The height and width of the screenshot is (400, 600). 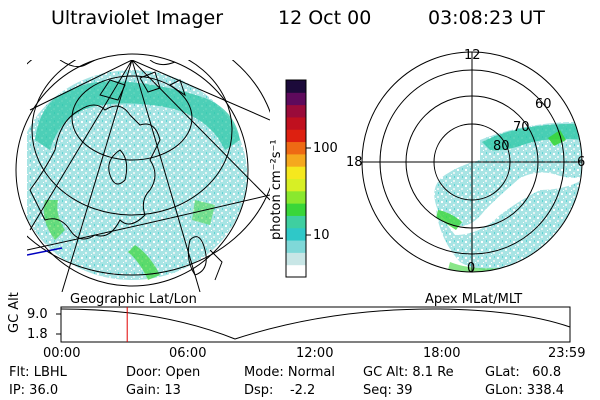 What do you see at coordinates (315, 353) in the screenshot?
I see `tick-1200: 12:00` at bounding box center [315, 353].